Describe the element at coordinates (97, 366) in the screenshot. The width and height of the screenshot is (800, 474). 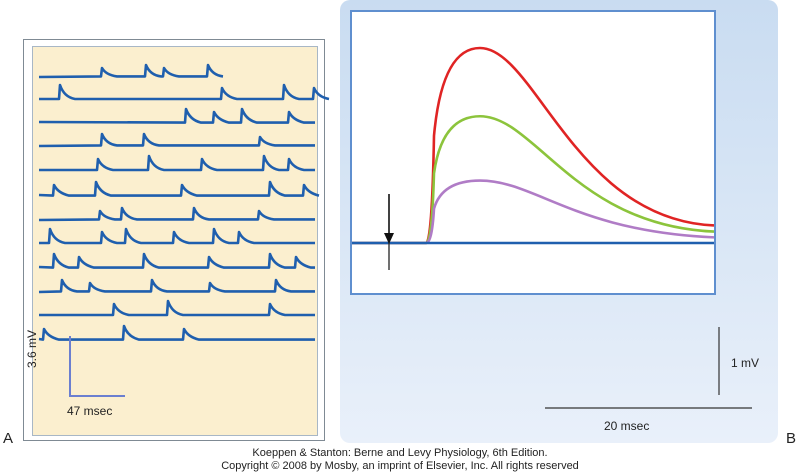
I see `panel-a-scale-bar` at that location.